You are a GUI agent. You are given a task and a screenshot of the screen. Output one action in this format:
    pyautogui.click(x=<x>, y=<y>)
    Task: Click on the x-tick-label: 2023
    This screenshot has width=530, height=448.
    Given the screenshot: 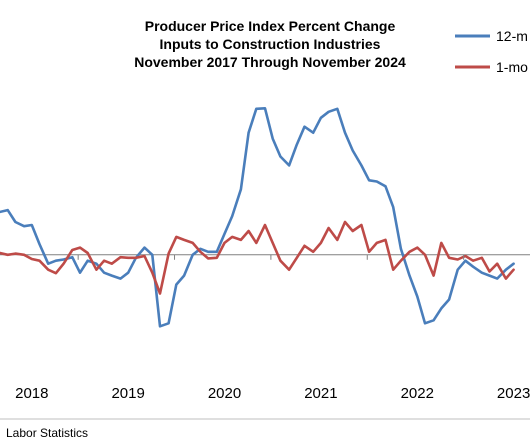 What is the action you would take?
    pyautogui.click(x=513, y=393)
    